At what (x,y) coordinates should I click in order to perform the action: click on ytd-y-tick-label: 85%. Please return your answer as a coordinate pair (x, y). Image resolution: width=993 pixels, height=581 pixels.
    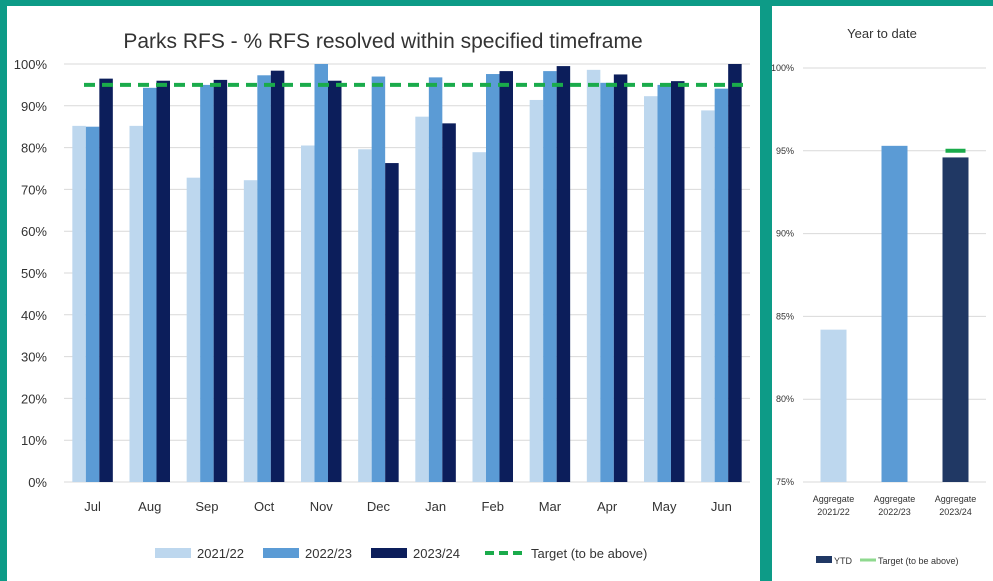
    Looking at the image, I should click on (785, 316).